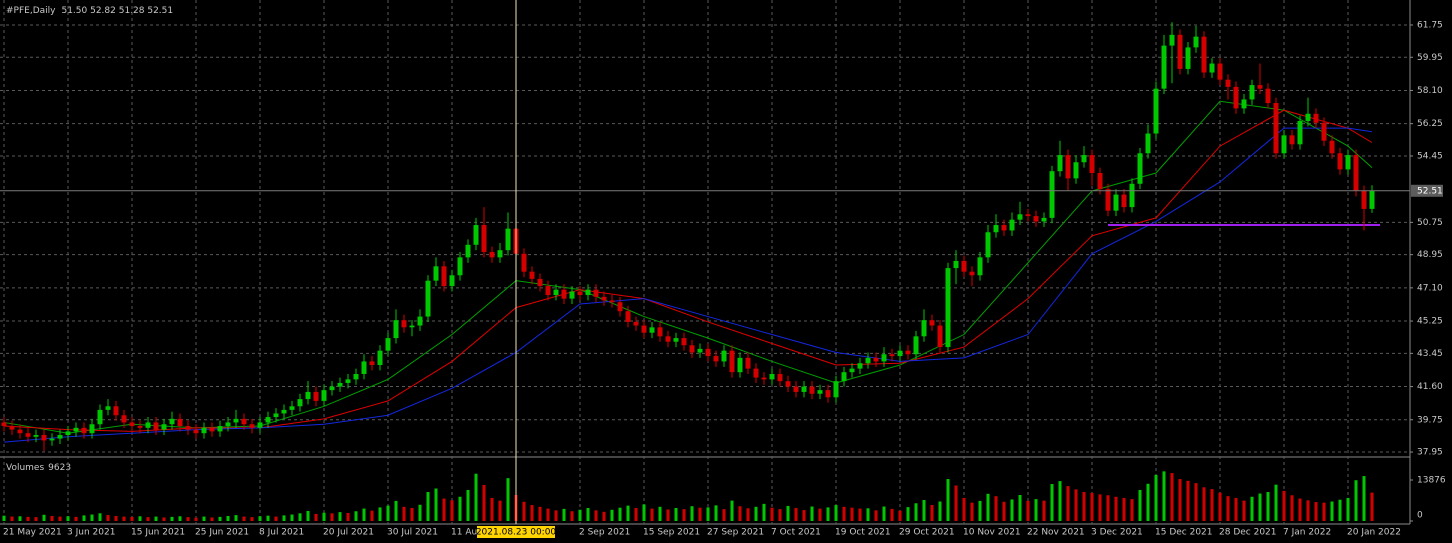  I want to click on y-tick-label: 56.25, so click(1430, 124).